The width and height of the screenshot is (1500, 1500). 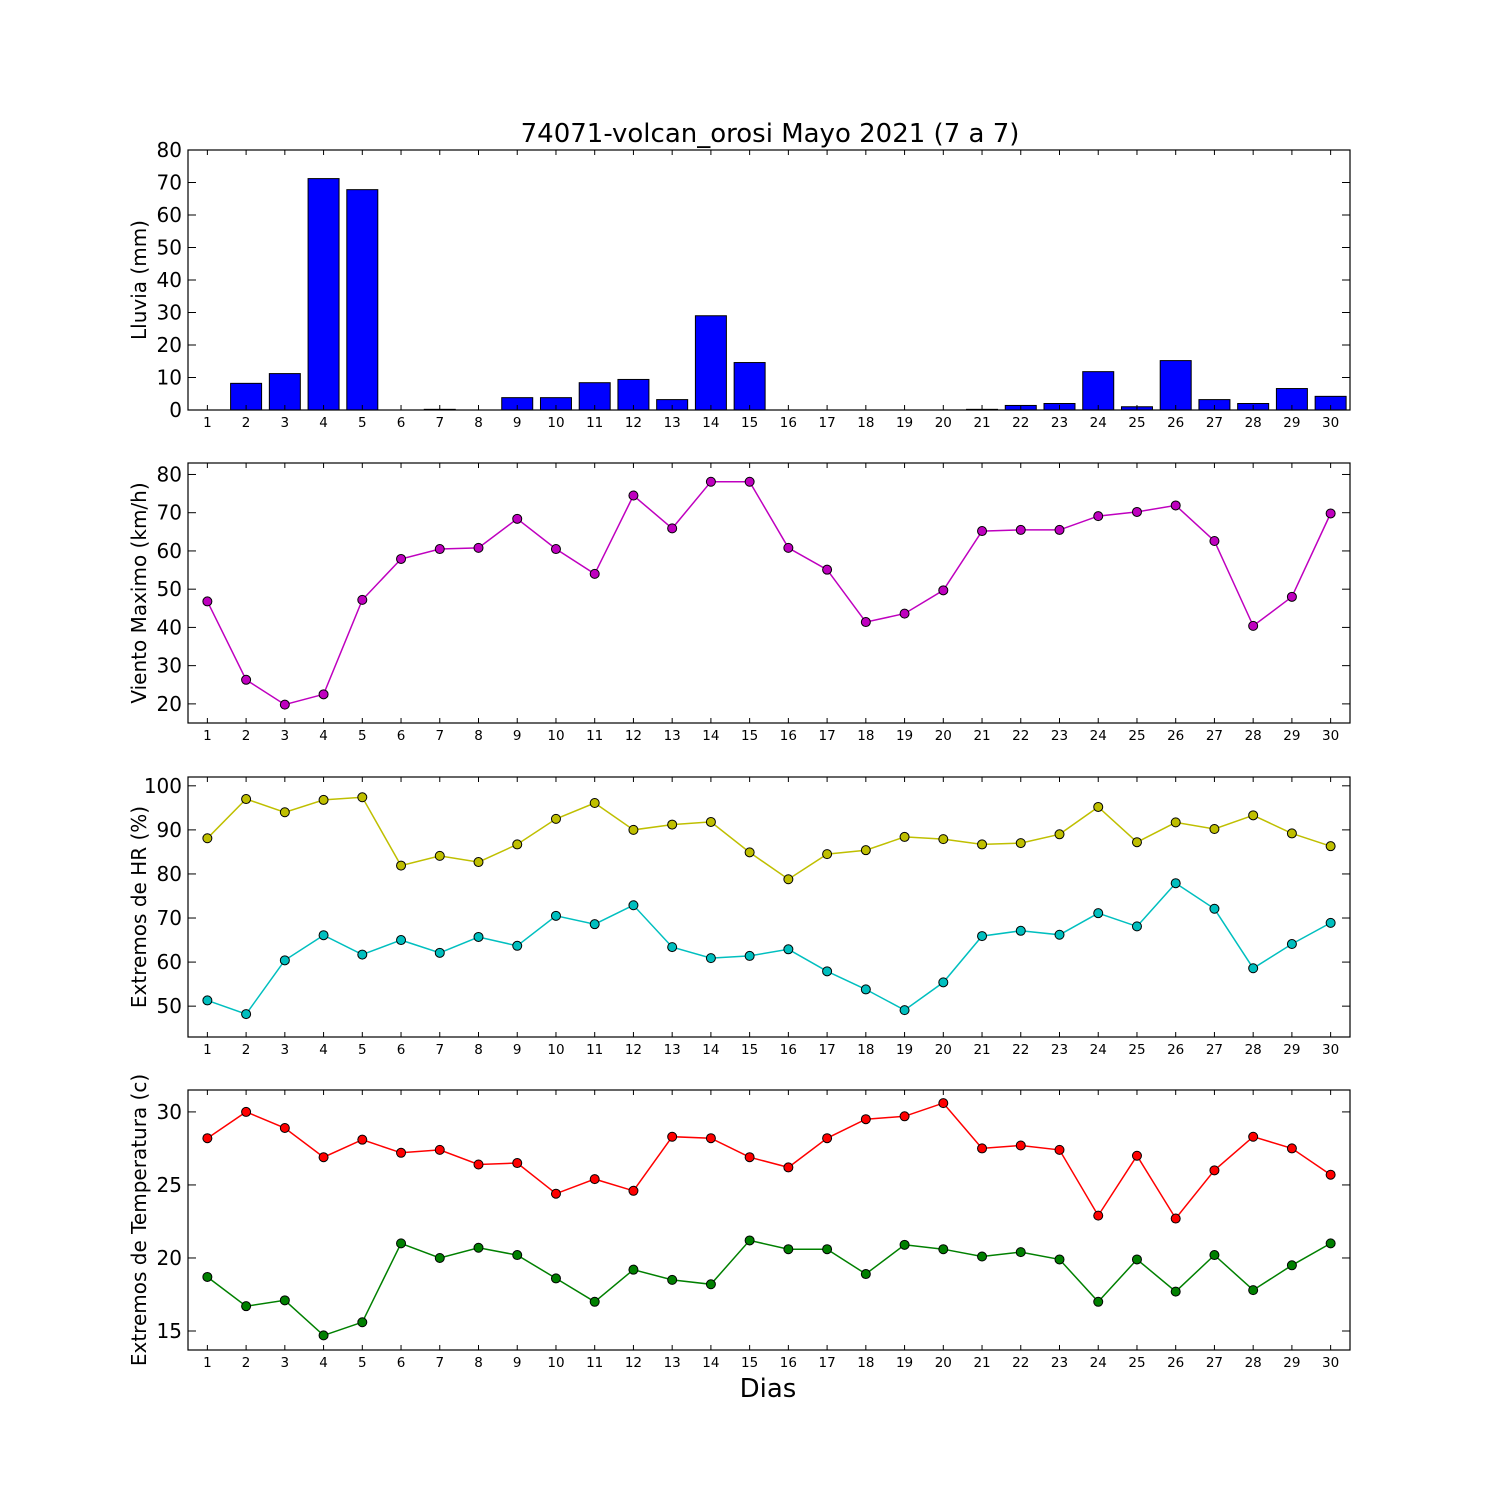 What do you see at coordinates (710, 736) in the screenshot?
I see `x-tick-label-viento-14: 14` at bounding box center [710, 736].